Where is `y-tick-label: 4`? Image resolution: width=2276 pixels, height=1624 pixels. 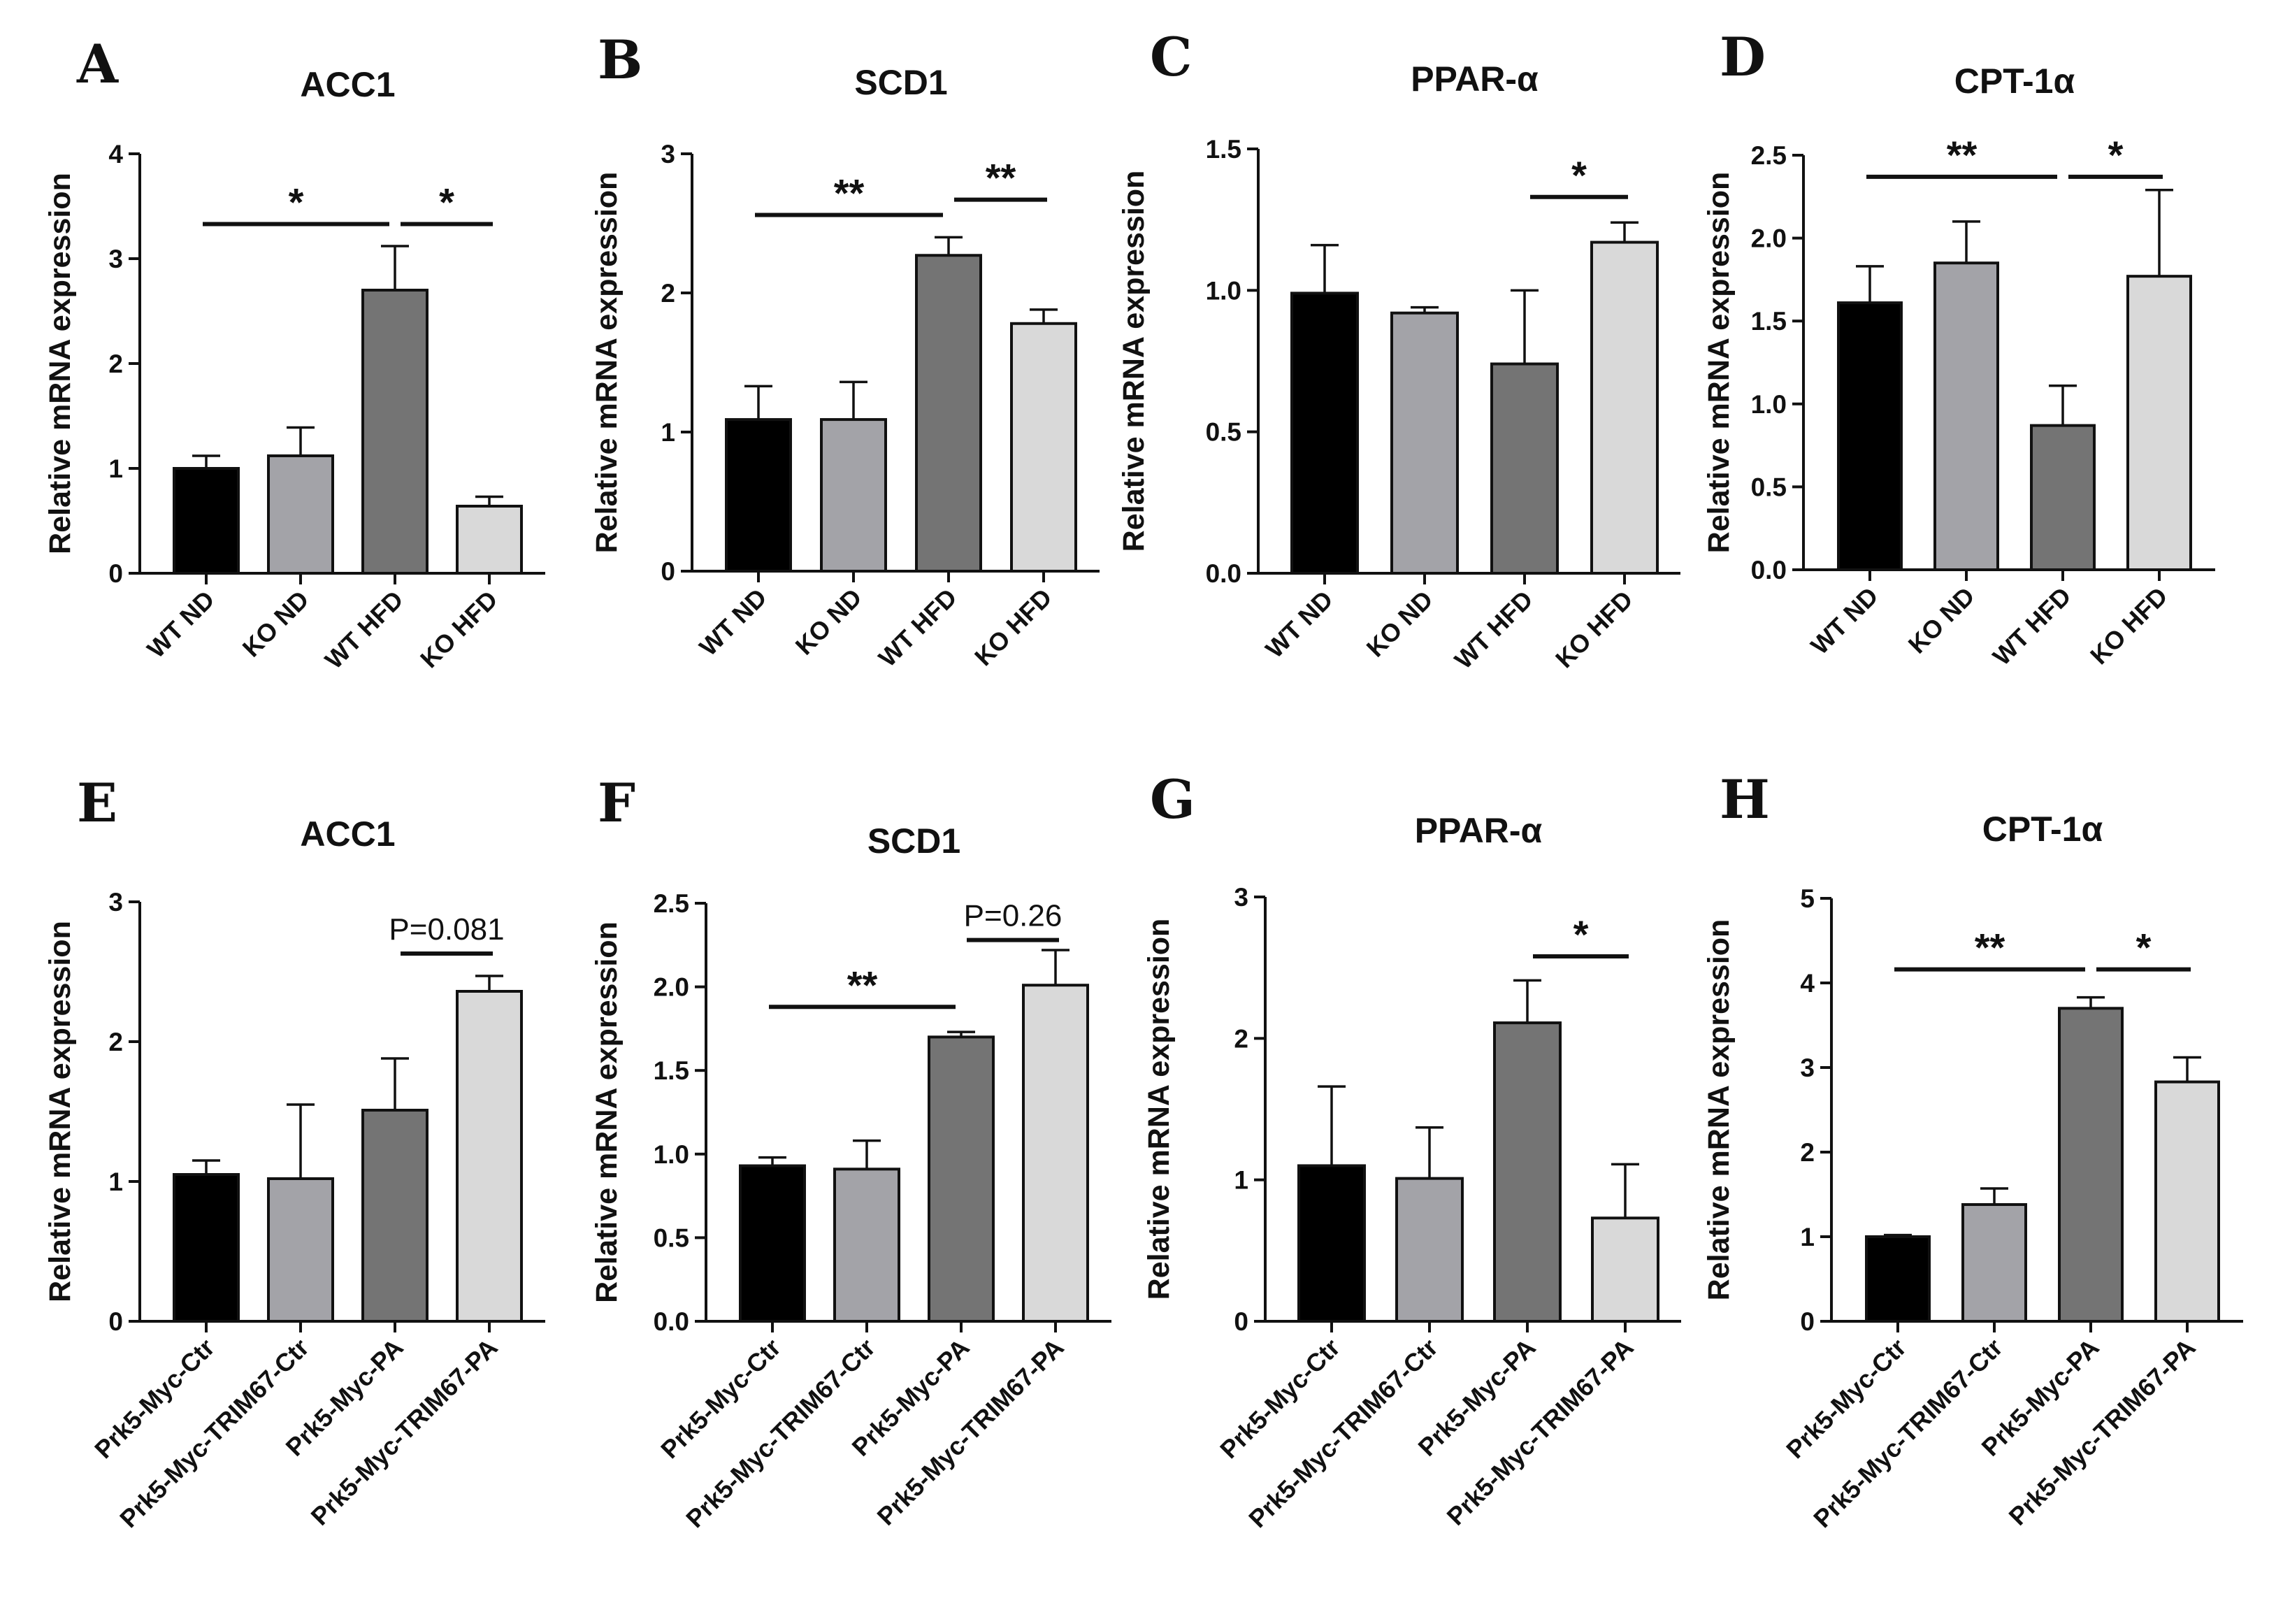 y-tick-label: 4 is located at coordinates (1807, 984).